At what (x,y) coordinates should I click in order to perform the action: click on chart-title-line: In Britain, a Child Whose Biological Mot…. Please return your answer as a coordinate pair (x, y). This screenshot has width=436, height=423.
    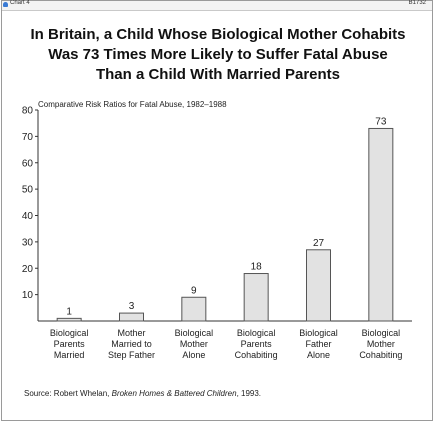
    Looking at the image, I should click on (218, 34).